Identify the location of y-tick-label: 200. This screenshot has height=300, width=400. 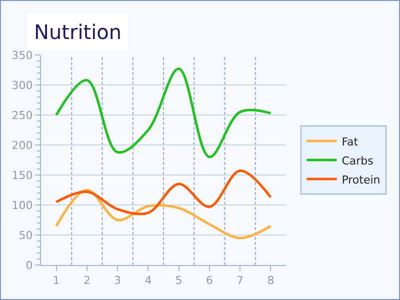
(22, 145).